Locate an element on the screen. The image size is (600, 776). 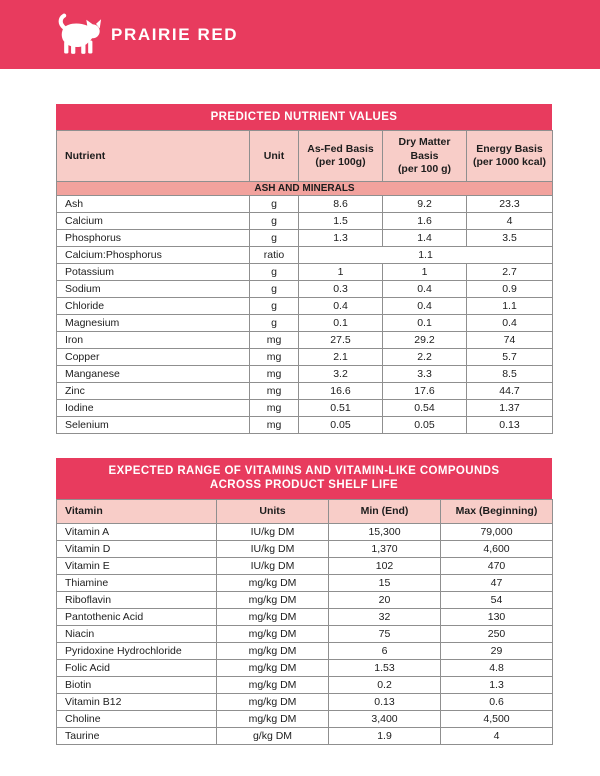
min-value-cell: 1,370 is located at coordinates (384, 548).